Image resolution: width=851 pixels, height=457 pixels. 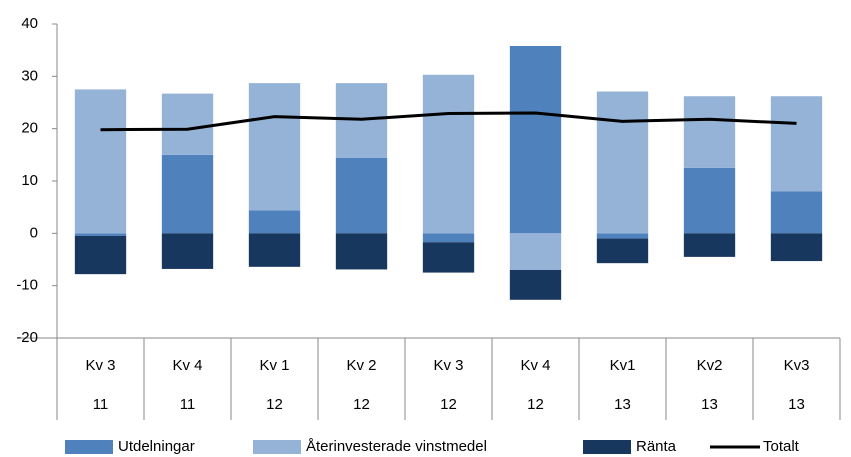 What do you see at coordinates (656, 446) in the screenshot?
I see `legend-label: Ränta` at bounding box center [656, 446].